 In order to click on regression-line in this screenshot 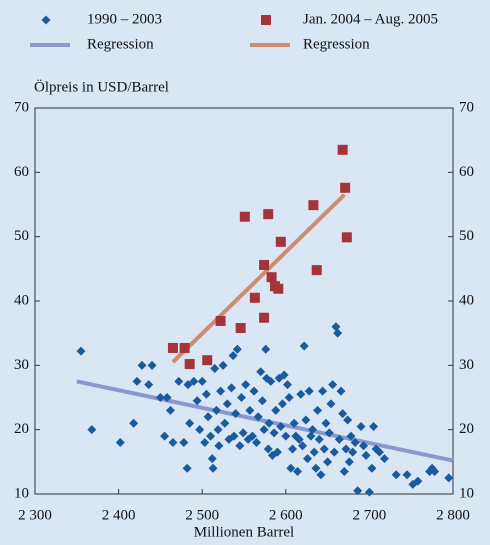, I will do `click(265, 421)`.